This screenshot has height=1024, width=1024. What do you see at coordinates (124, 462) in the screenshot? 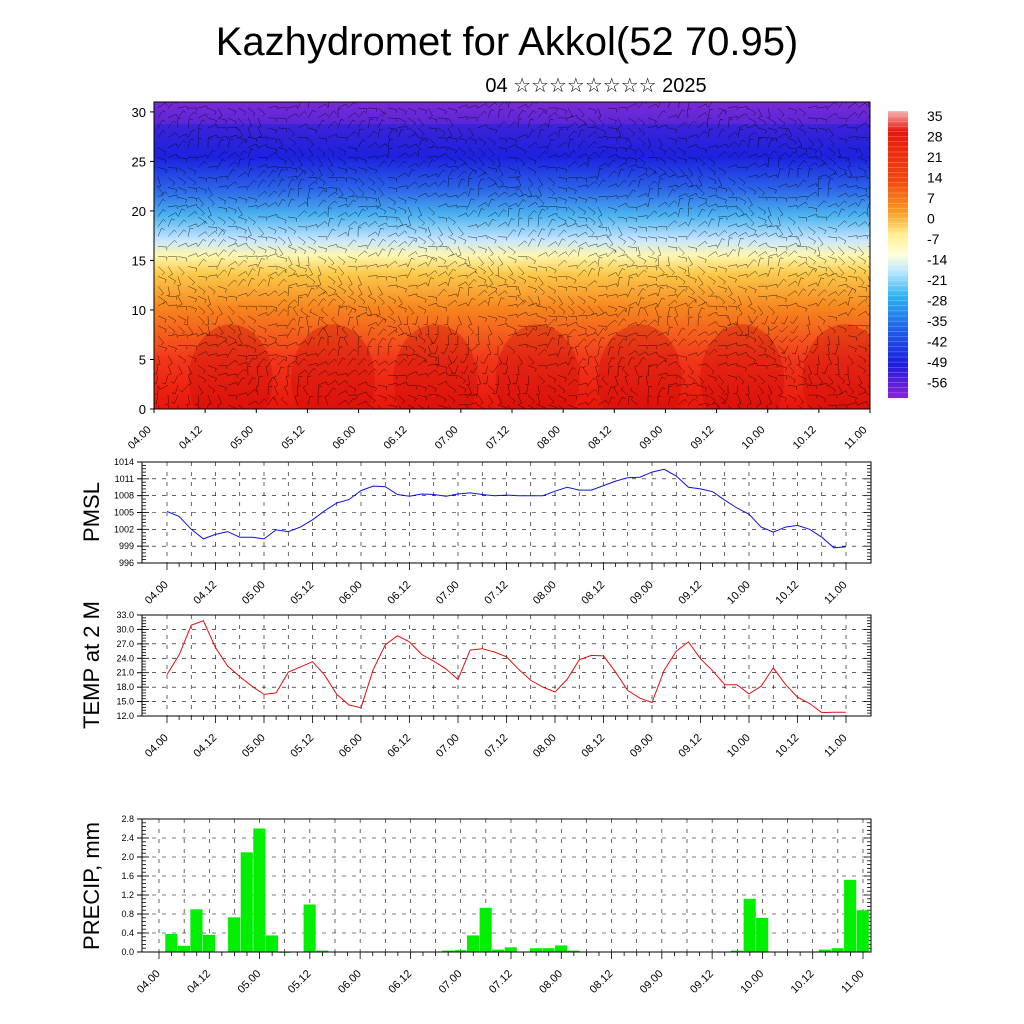
I see `y-tick-label: 1014` at bounding box center [124, 462].